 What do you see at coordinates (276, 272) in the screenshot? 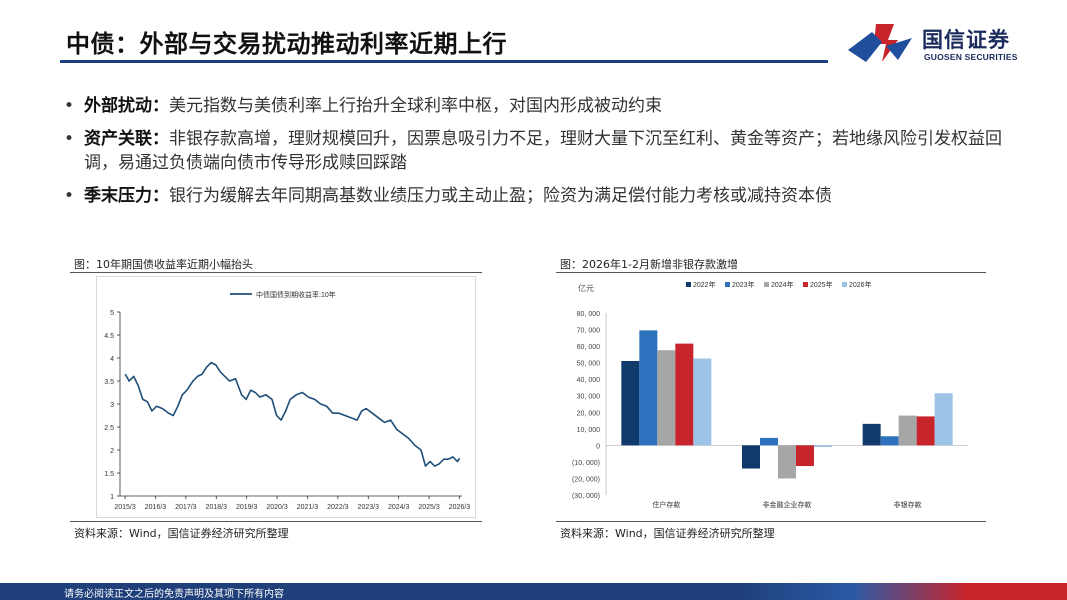
I see `left-caption-rule` at bounding box center [276, 272].